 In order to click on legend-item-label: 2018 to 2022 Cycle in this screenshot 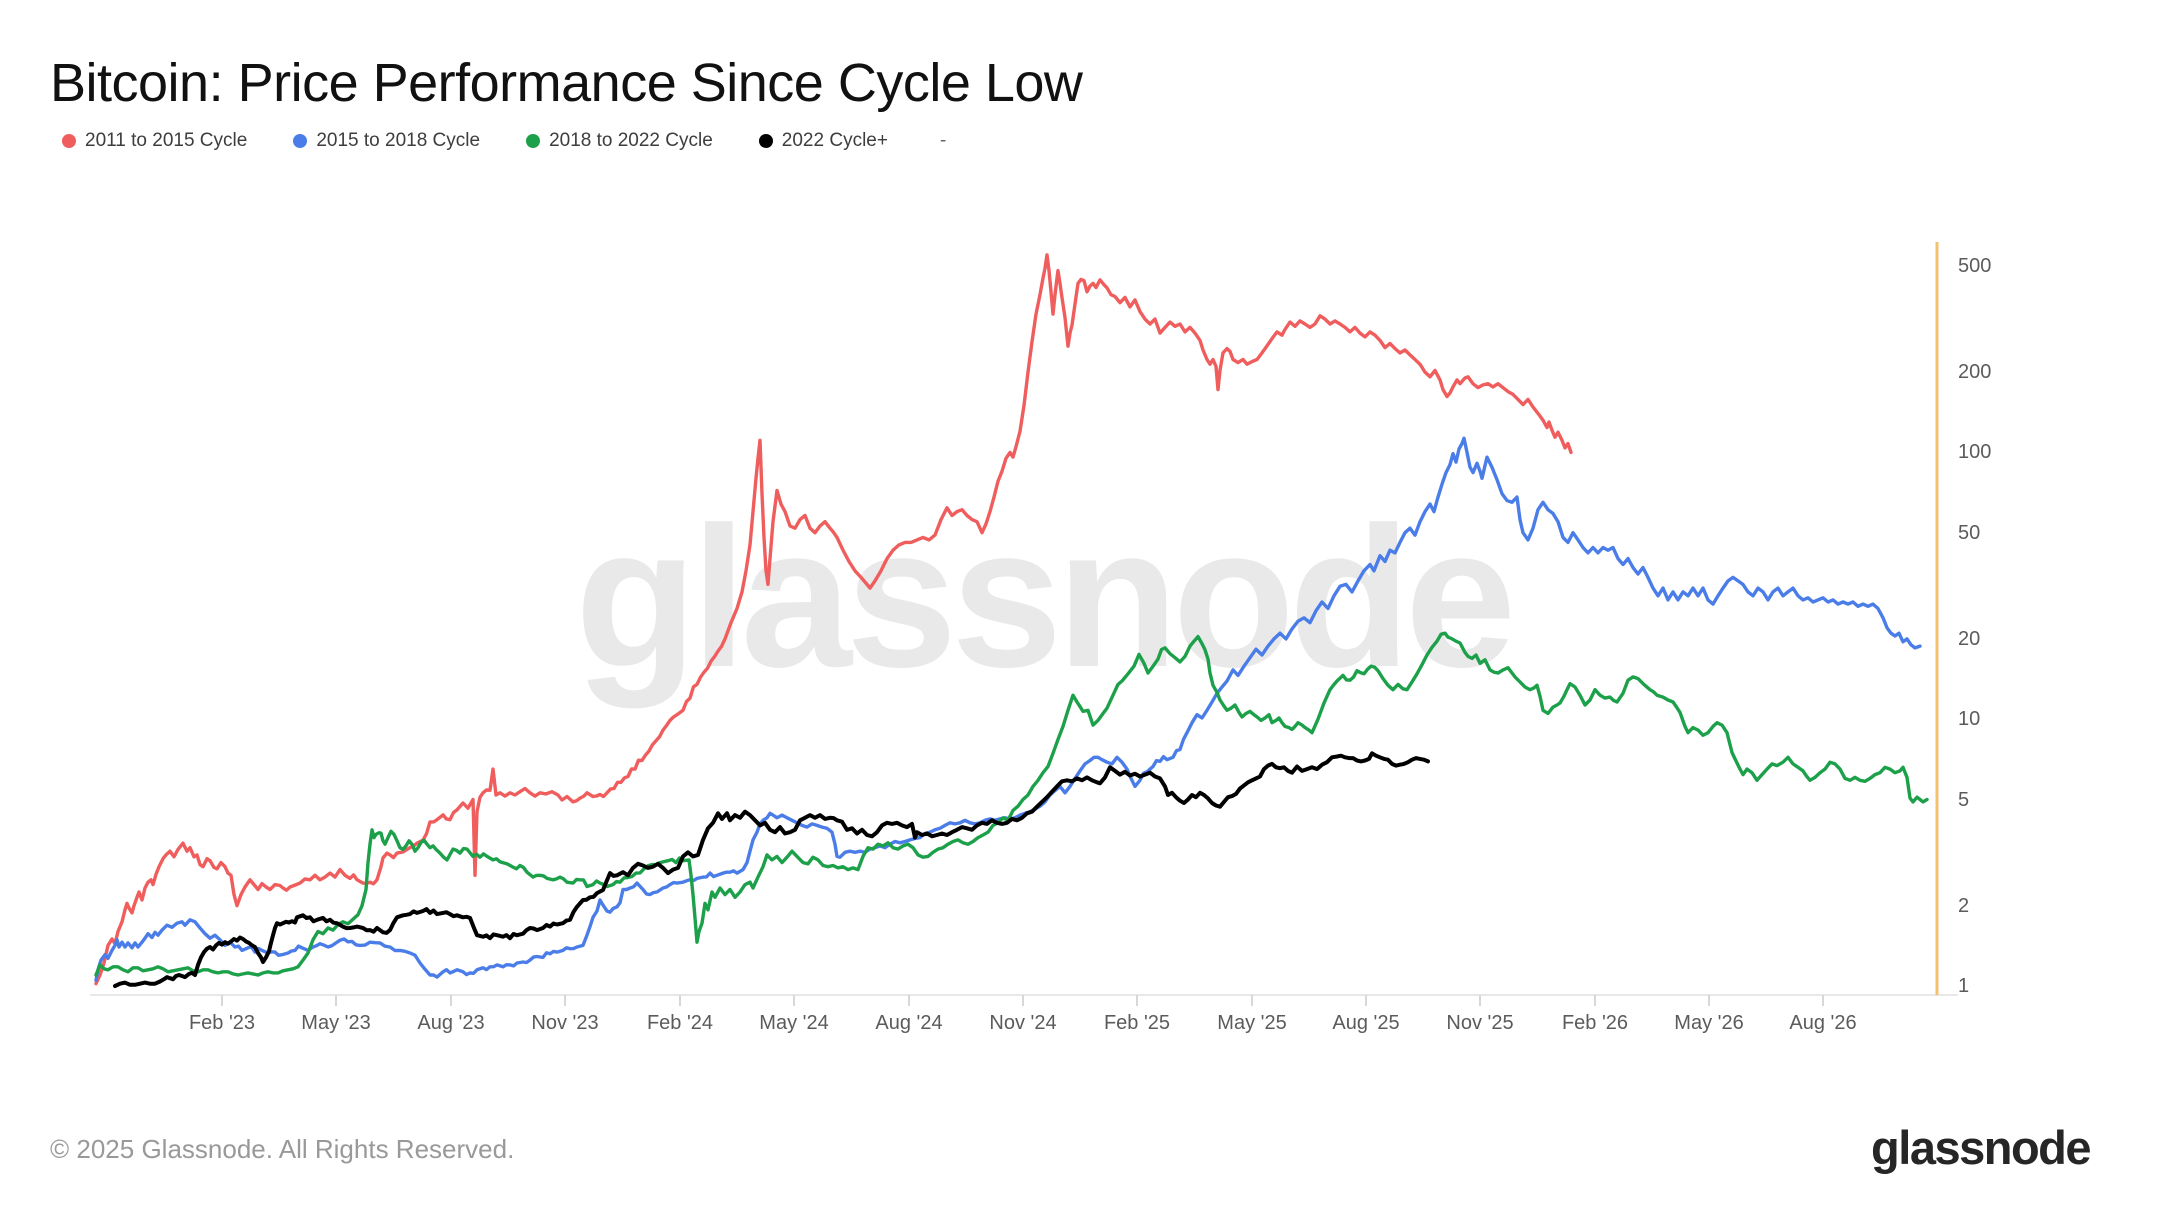, I will do `click(631, 140)`.